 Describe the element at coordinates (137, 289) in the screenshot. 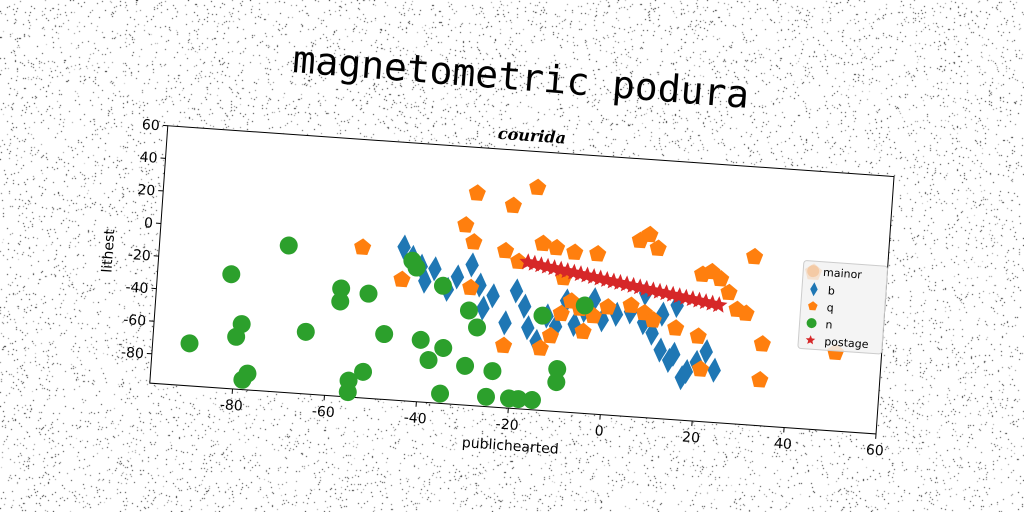

I see `y-tick-label: -40` at that location.